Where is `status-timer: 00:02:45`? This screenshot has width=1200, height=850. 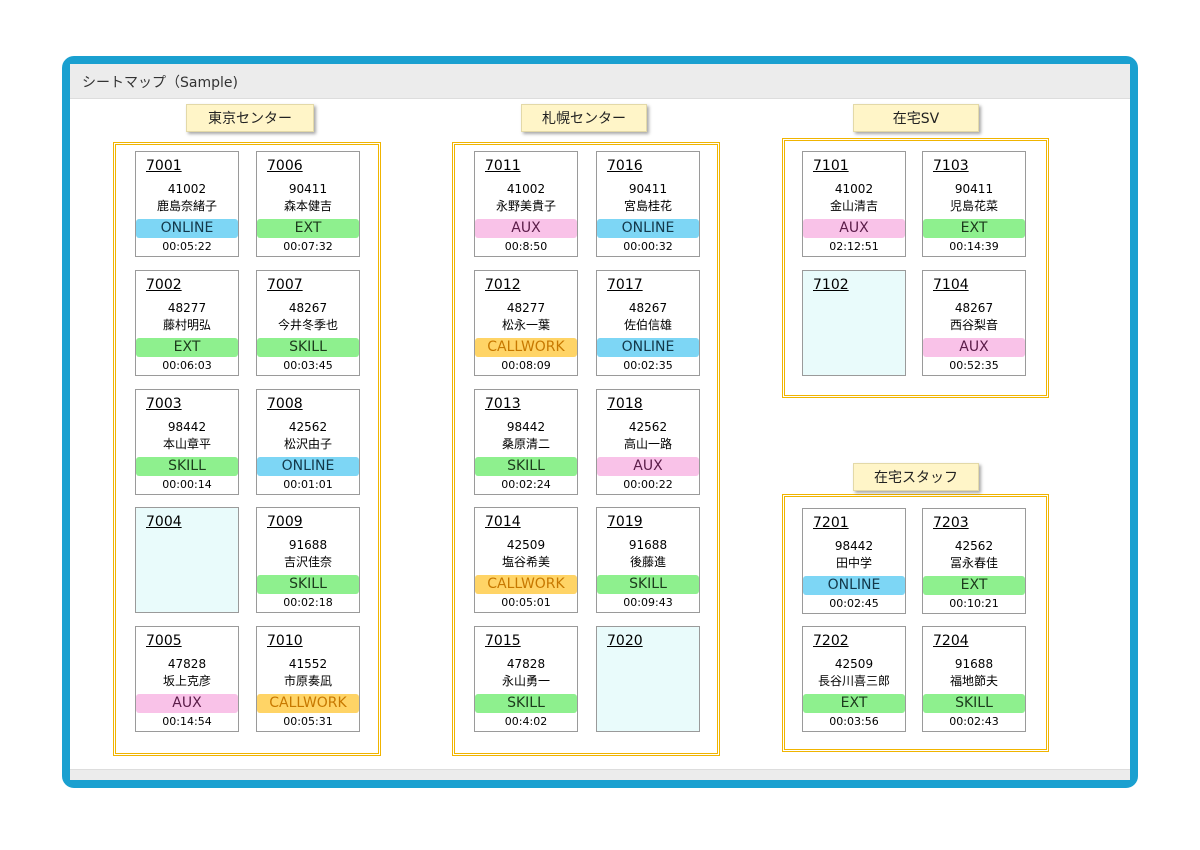 status-timer: 00:02:45 is located at coordinates (854, 603).